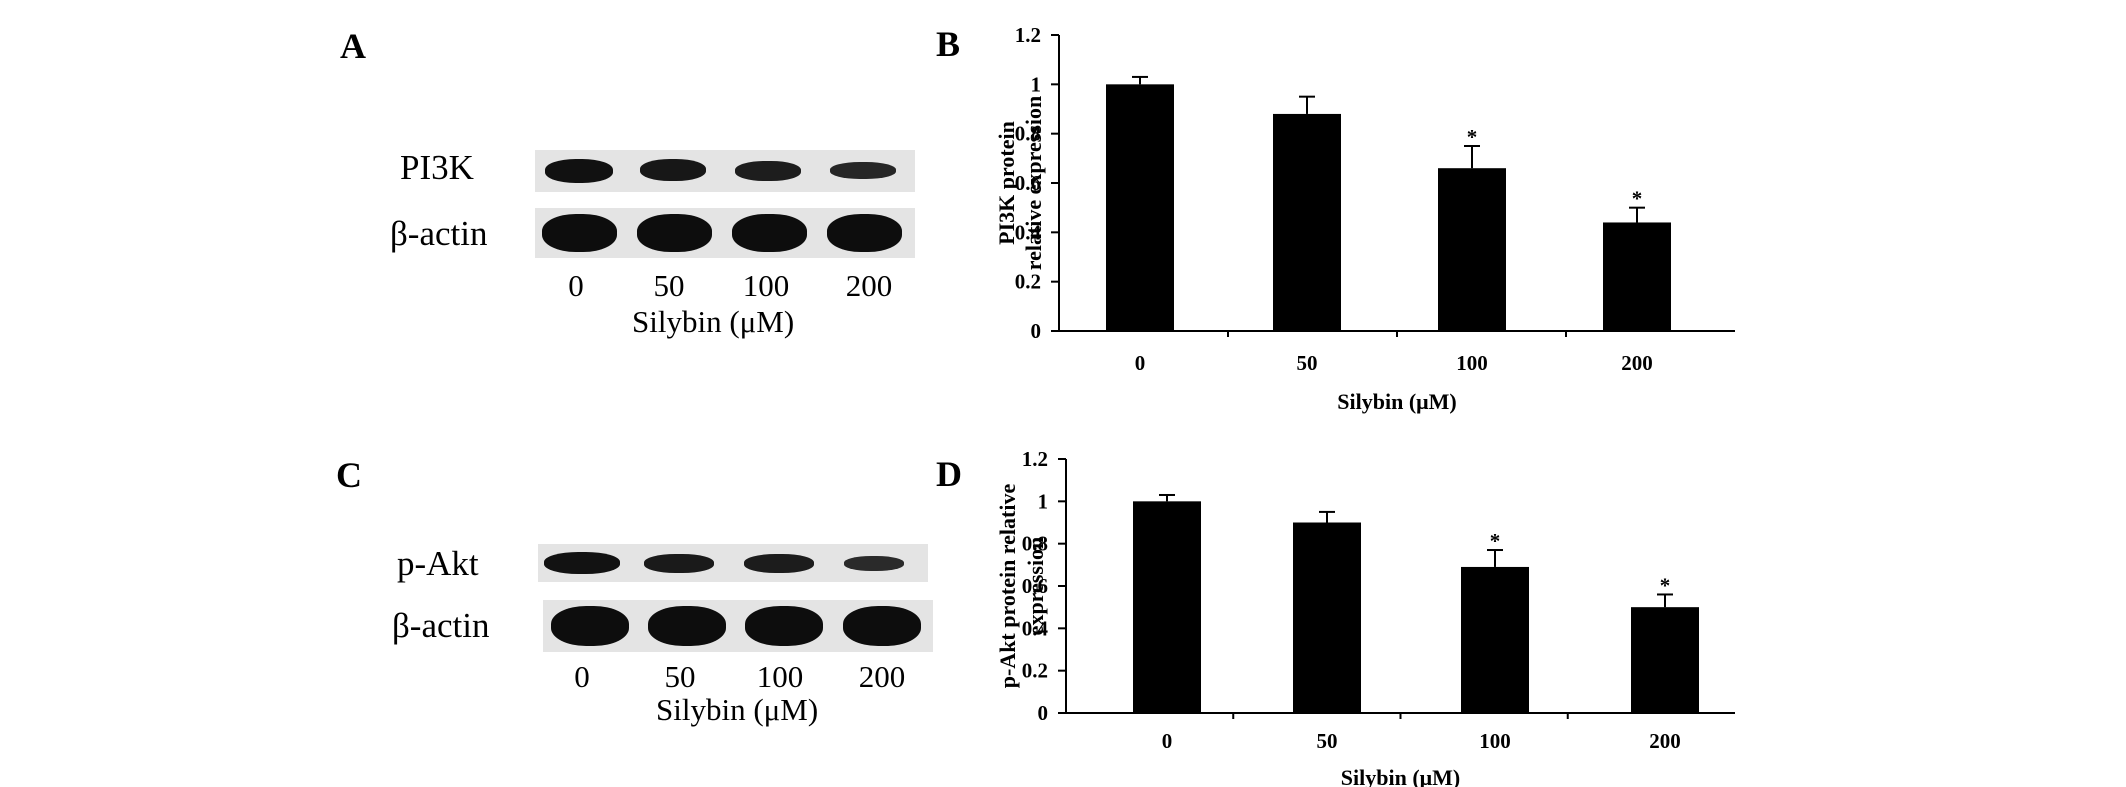  I want to click on y-axis-title: p-Akt protein relative, so click(1007, 586).